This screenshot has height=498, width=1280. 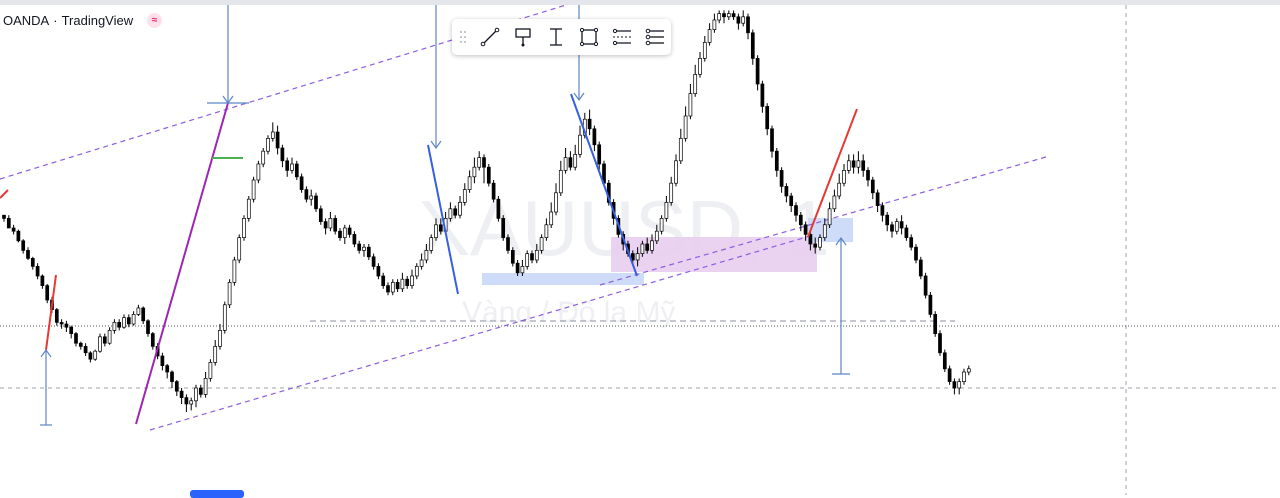 I want to click on bottom-scroll-button, so click(x=217, y=494).